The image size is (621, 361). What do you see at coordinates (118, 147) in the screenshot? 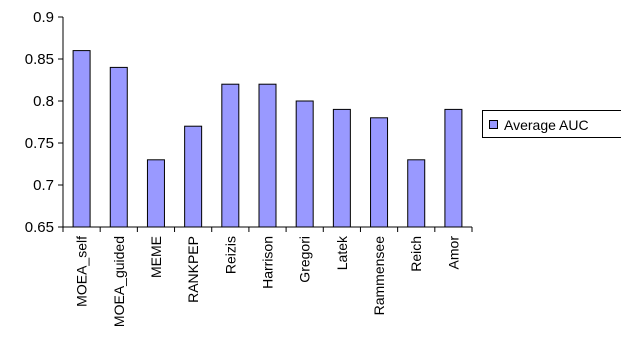
I see `bar-moea-guided` at bounding box center [118, 147].